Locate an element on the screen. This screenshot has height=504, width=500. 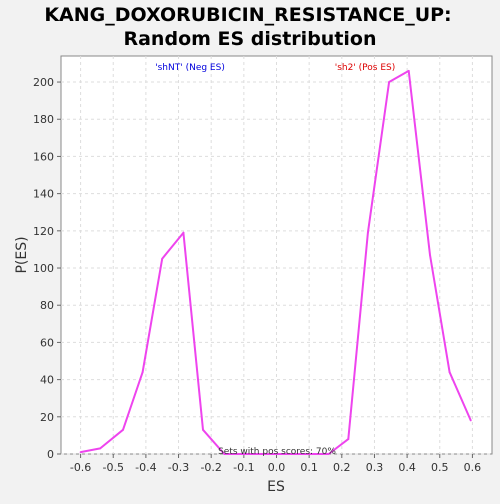
y-tick-label: 140 is located at coordinates (43, 194).